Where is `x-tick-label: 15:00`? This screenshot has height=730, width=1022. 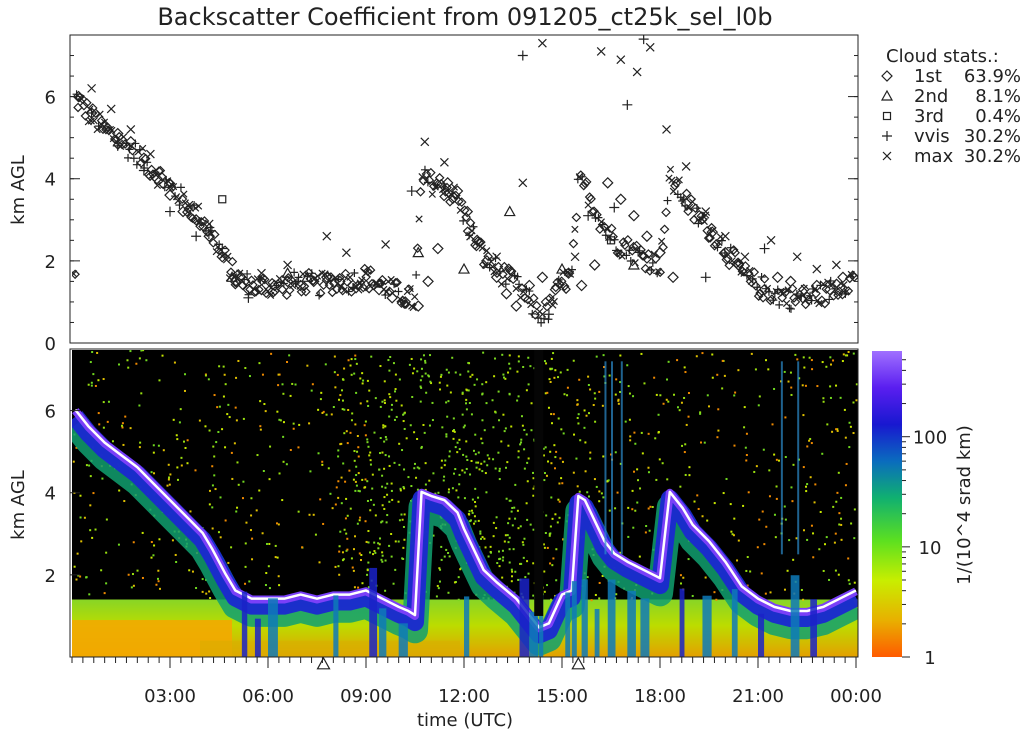
x-tick-label: 15:00 is located at coordinates (562, 696).